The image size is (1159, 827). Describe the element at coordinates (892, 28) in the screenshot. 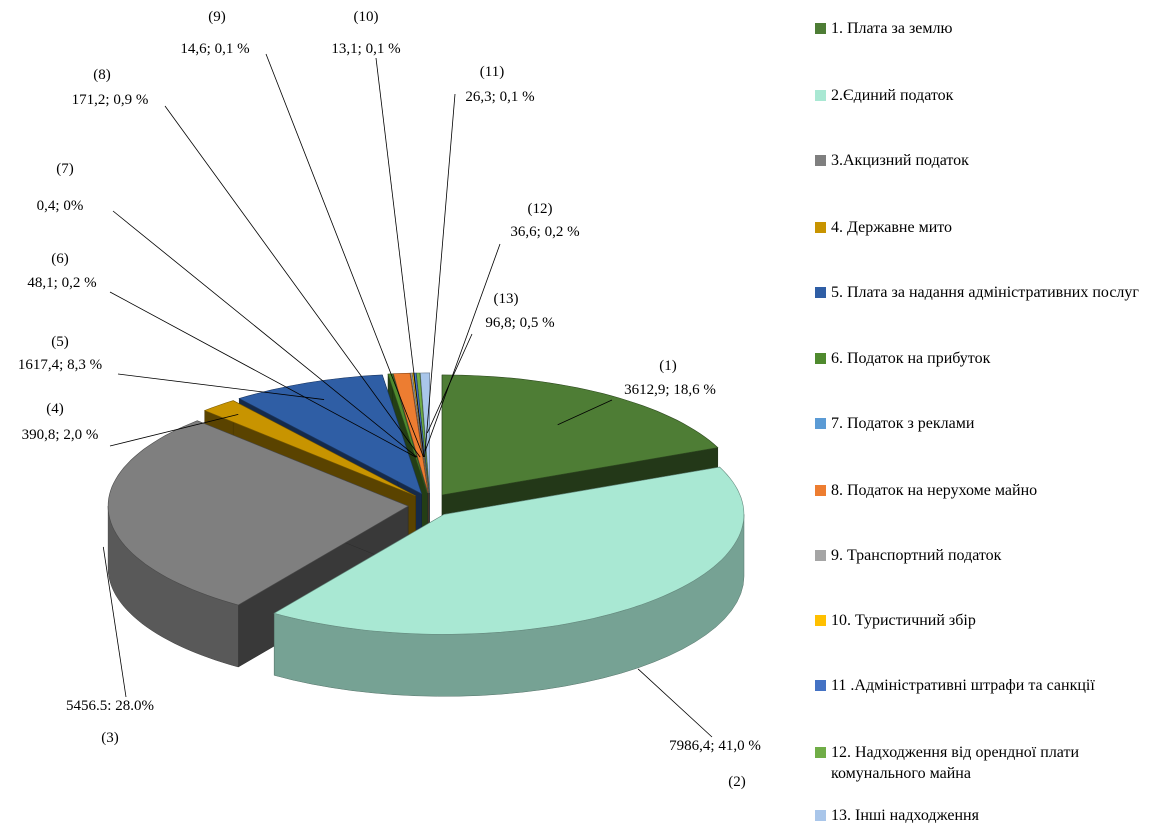

I see `legend-label: 1. Плата за землю` at that location.